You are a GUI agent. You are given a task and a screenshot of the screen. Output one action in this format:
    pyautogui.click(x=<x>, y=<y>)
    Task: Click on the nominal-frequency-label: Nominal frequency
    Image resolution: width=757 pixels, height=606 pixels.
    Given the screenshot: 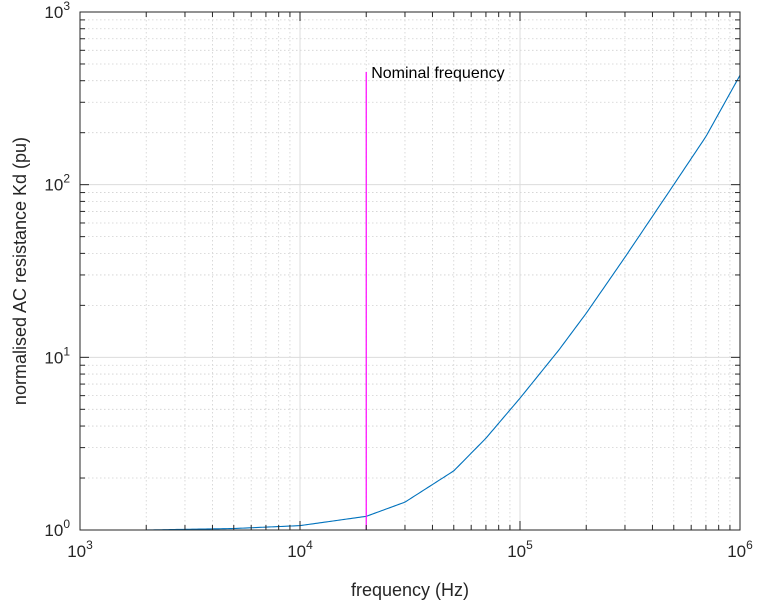 What is the action you would take?
    pyautogui.click(x=437, y=73)
    